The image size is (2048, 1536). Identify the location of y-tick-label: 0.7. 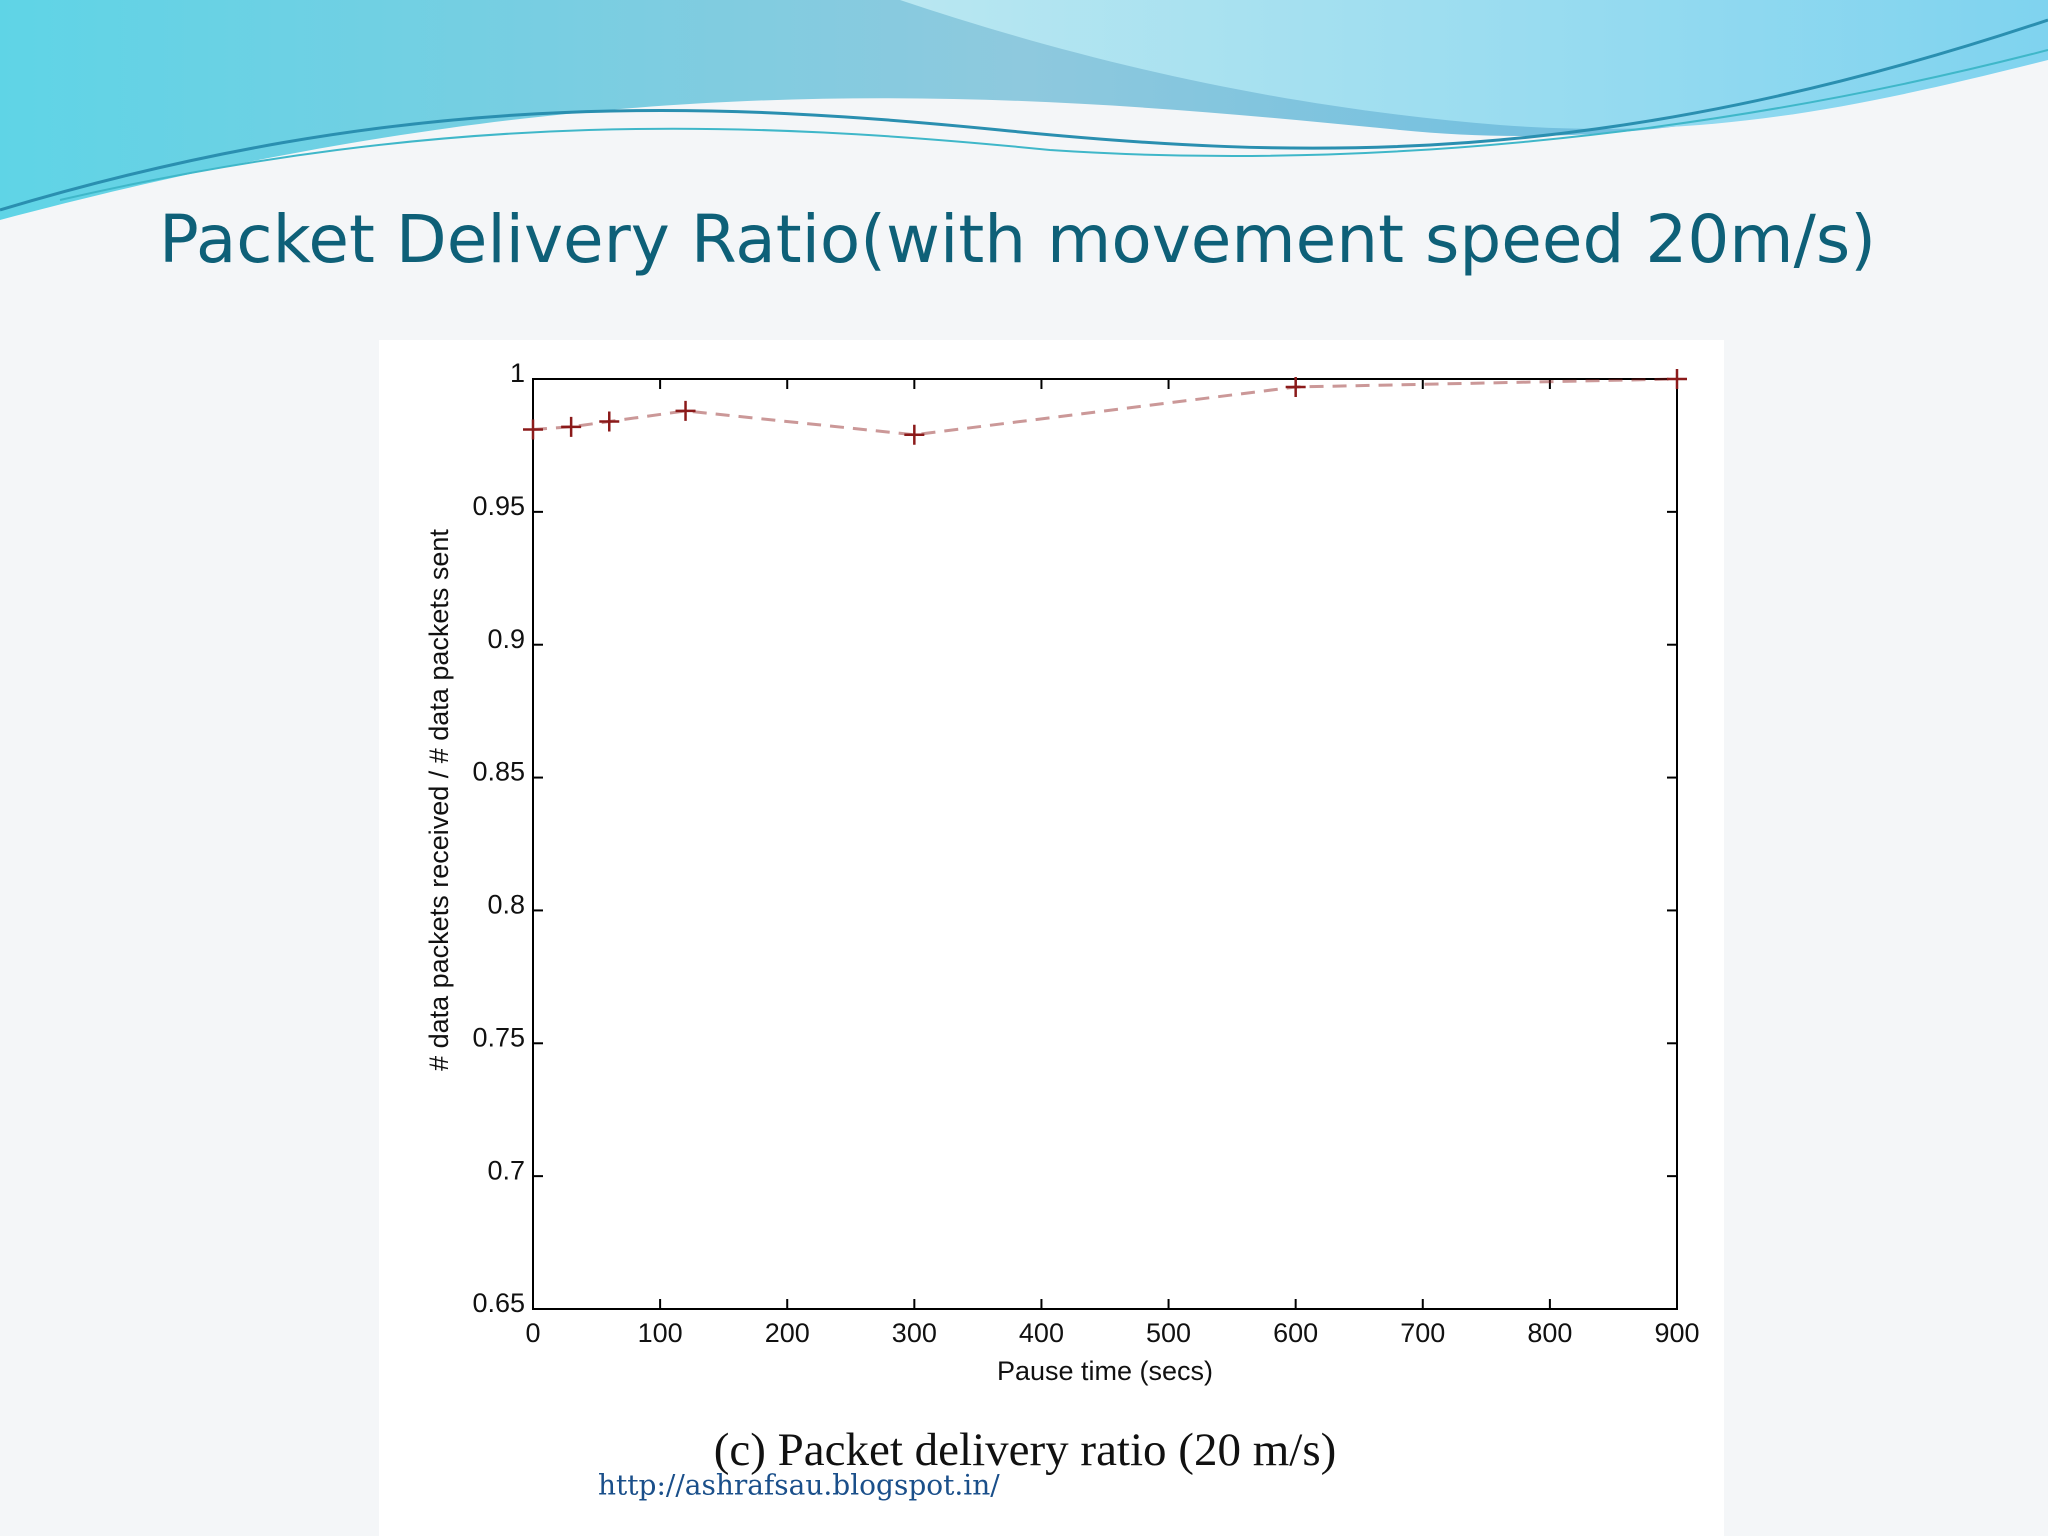
(506, 1170).